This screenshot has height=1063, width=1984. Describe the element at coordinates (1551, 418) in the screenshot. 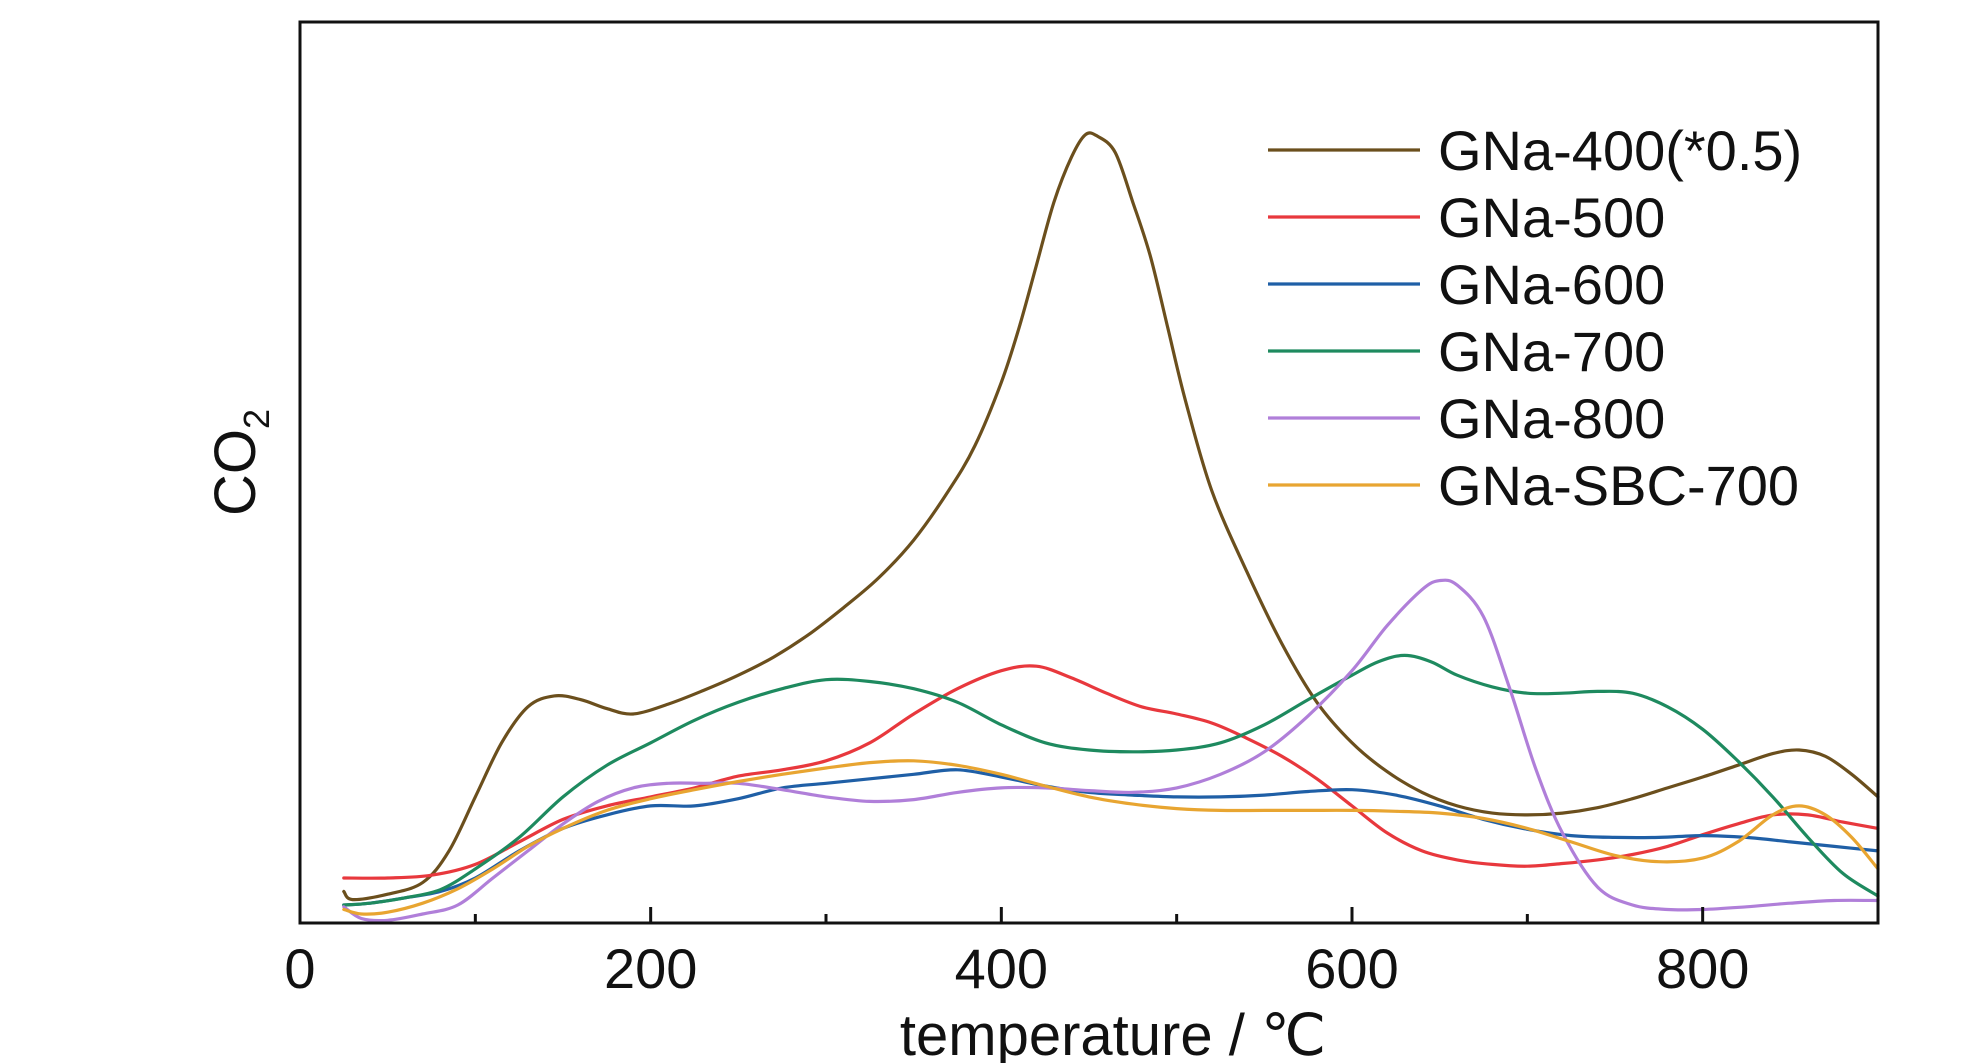

I see `legend-label: GNa-800` at that location.